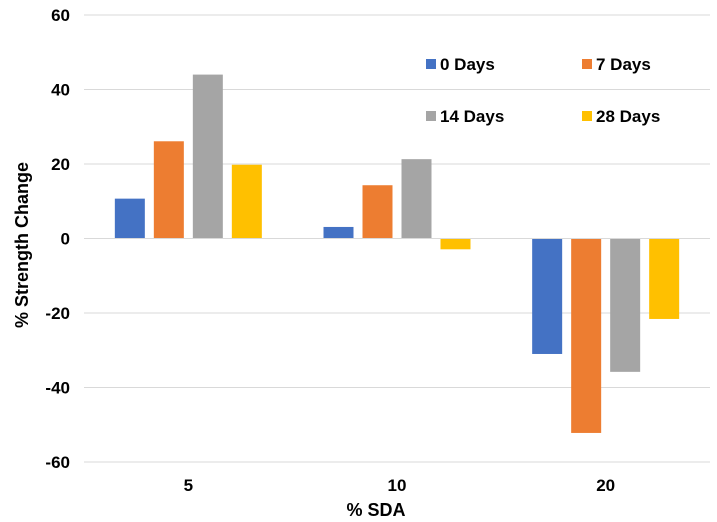 The image size is (717, 522). Describe the element at coordinates (543, 90) in the screenshot. I see `legend: 0 Days 7 Days 14 Days 28 Days` at that location.